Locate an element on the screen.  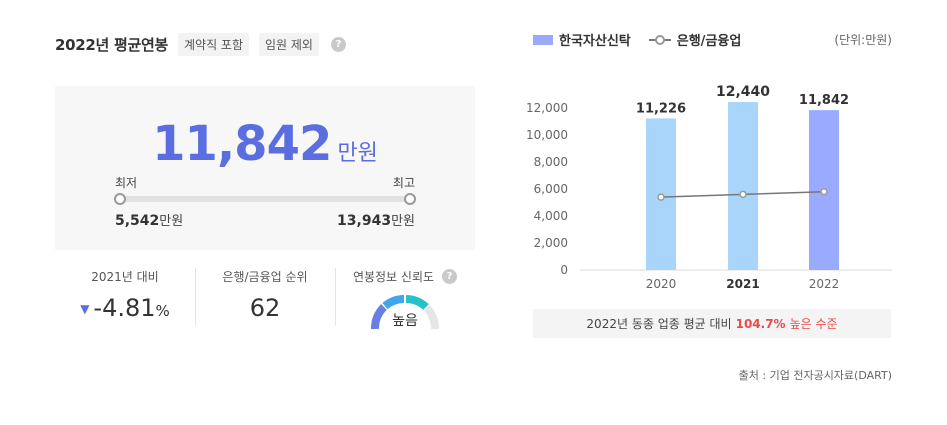
range-max-label: 최고 is located at coordinates (403, 183).